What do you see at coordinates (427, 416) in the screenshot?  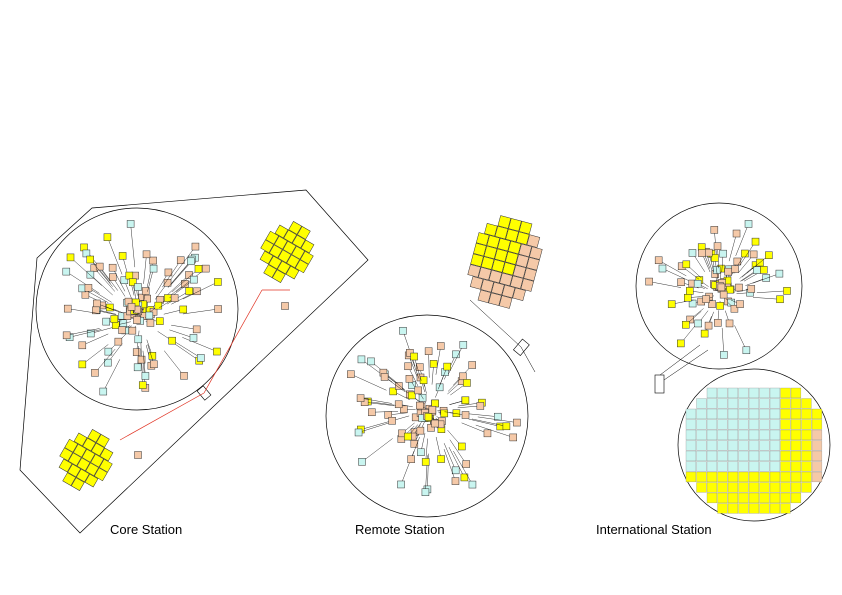 I see `remote-field-circle` at bounding box center [427, 416].